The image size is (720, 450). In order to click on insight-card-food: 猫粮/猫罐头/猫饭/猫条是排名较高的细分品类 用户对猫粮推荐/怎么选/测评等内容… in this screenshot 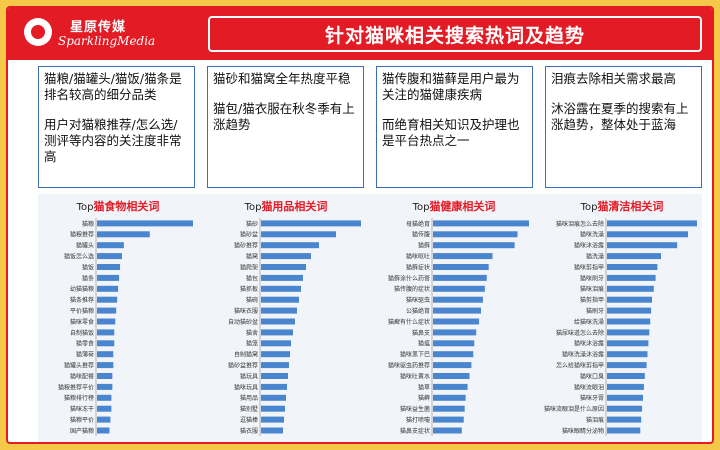, I will do `click(116, 127)`.